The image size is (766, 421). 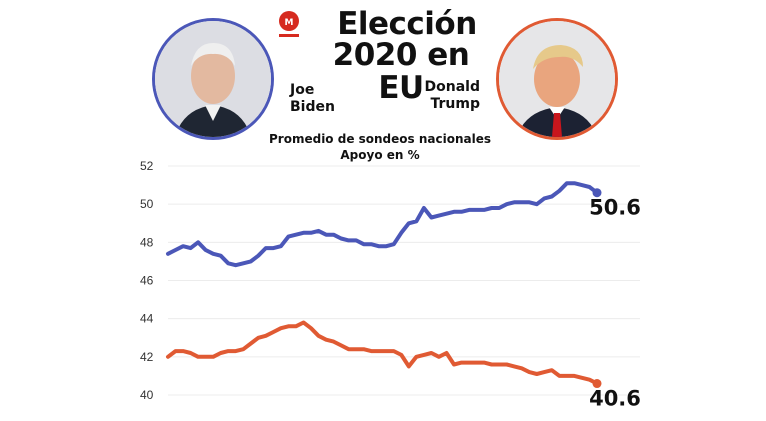 I want to click on y-tick-label: 42, so click(x=147, y=357).